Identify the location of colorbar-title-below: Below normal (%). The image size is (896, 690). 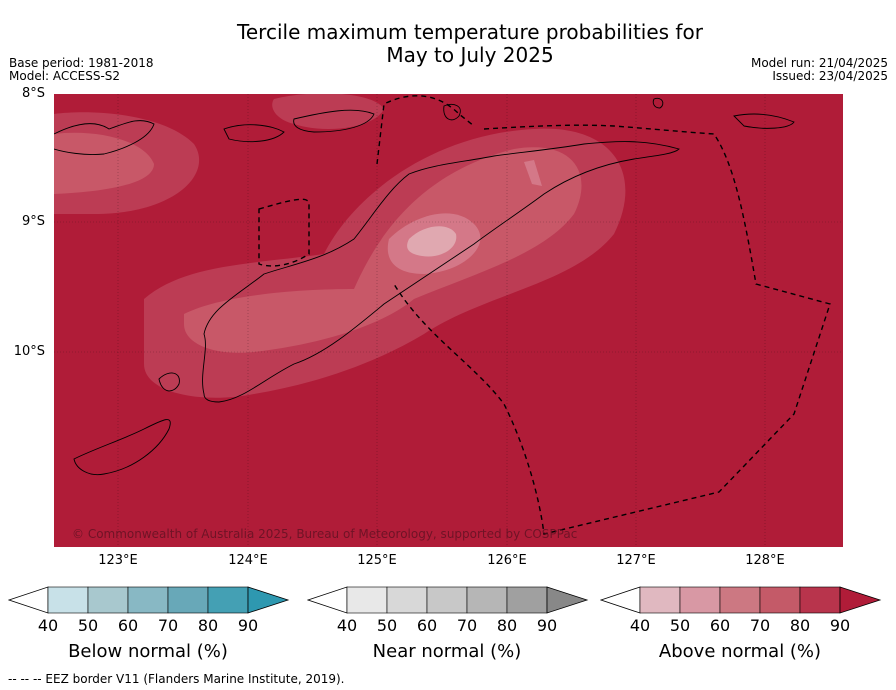
(148, 651).